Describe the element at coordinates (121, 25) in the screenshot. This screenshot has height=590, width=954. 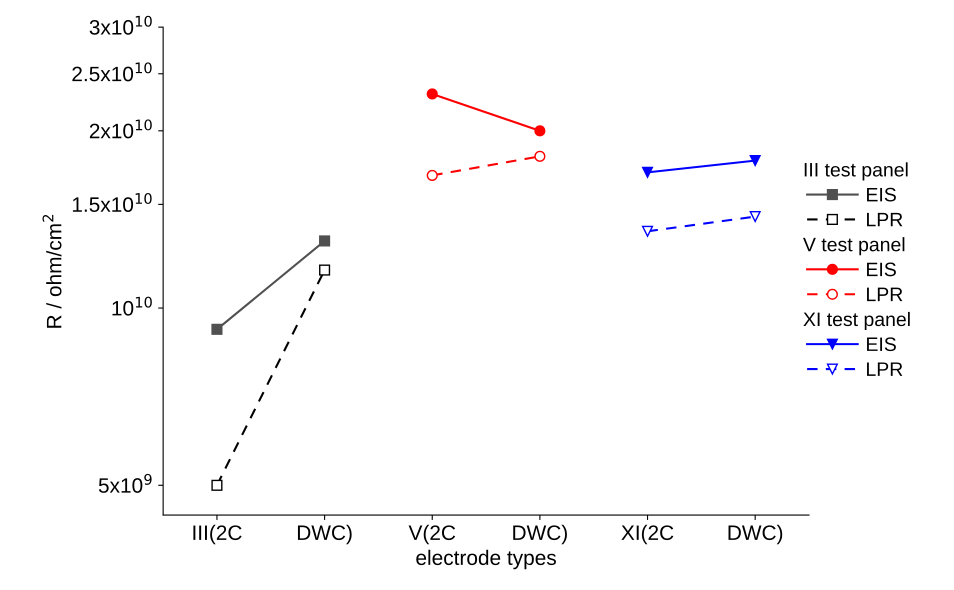
I see `y-tick-label: 3x10$^{10}$` at that location.